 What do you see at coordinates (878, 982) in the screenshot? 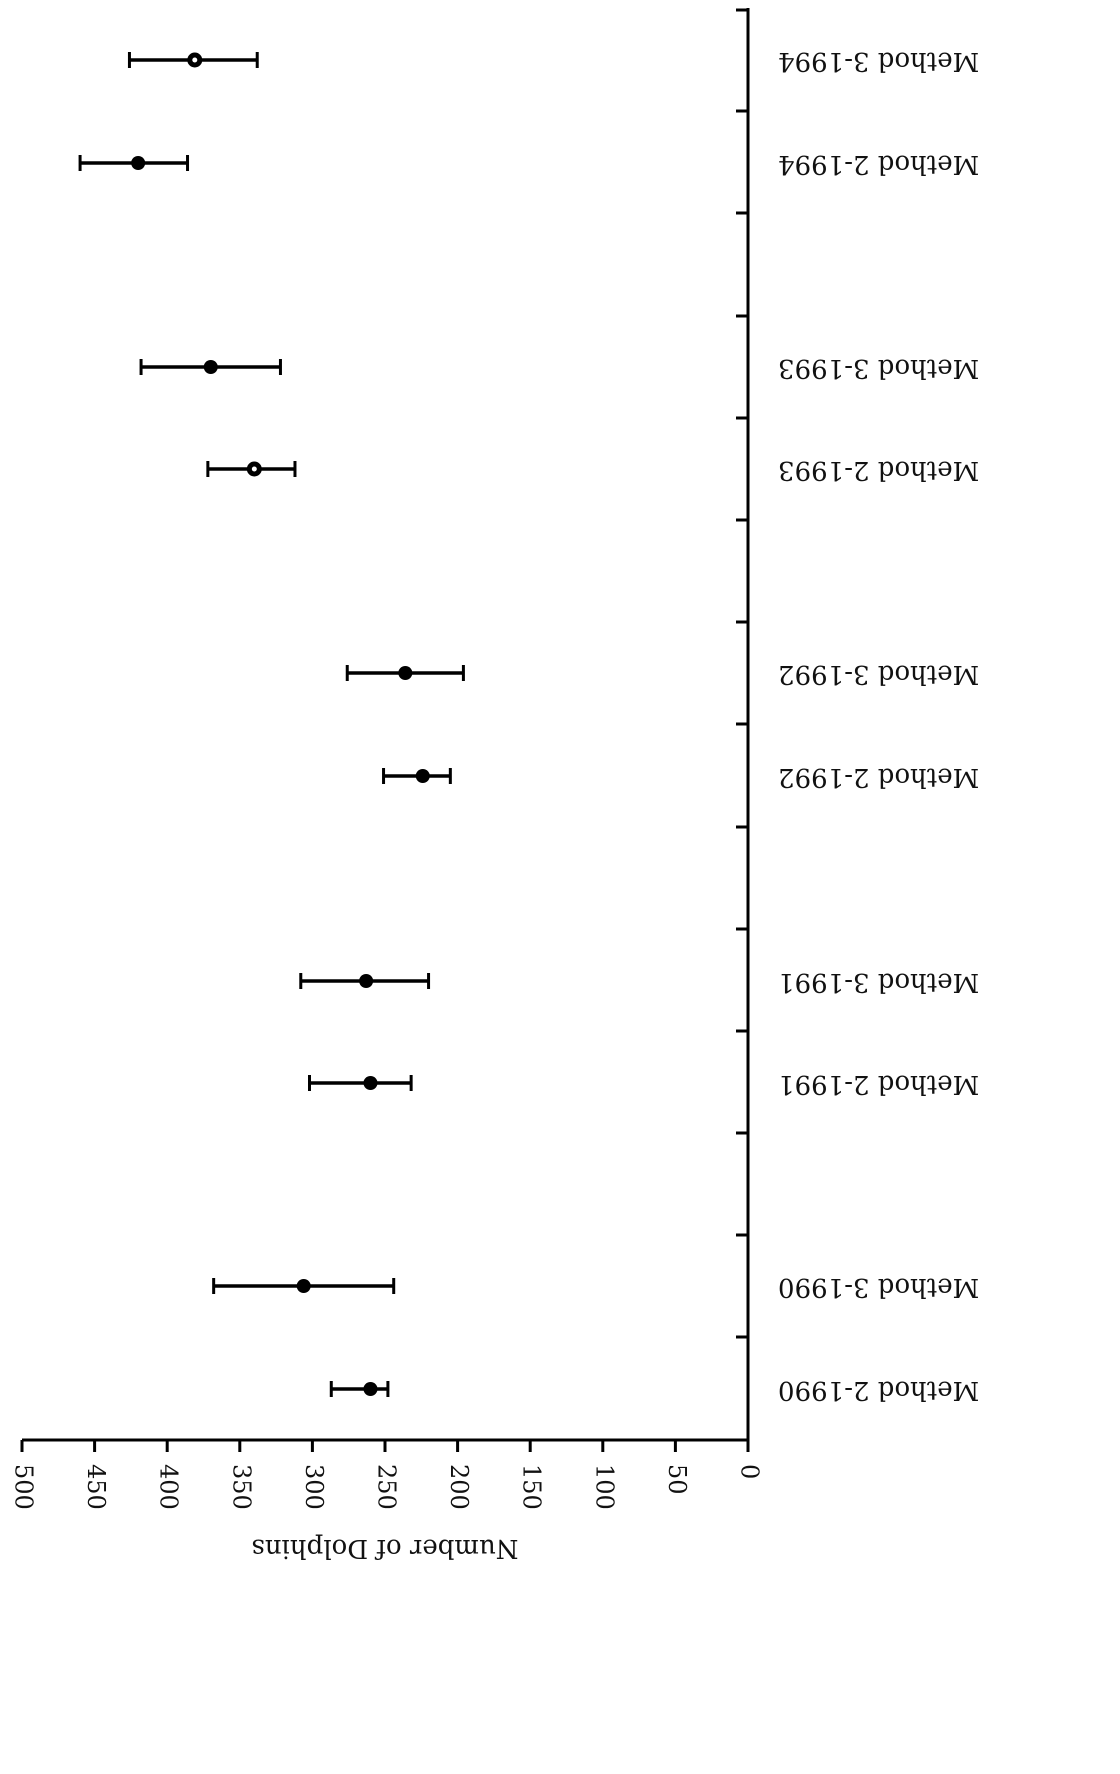
I see `category-label: Method 3-1991` at bounding box center [878, 982].